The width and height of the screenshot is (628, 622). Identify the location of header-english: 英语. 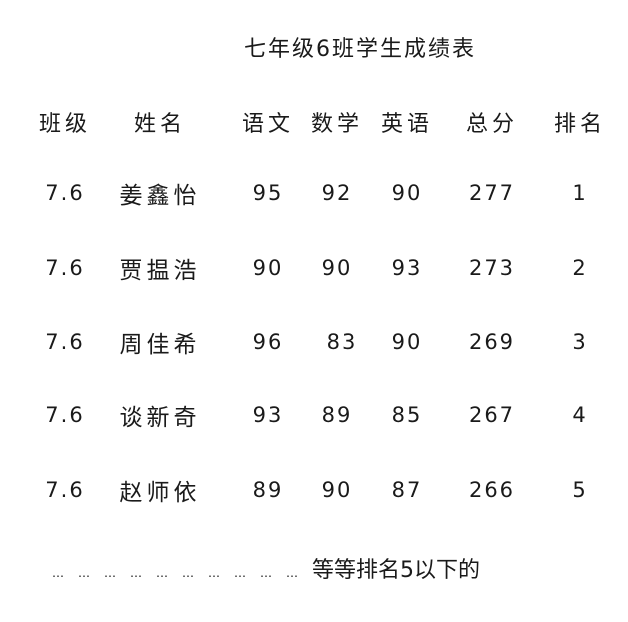
(407, 124).